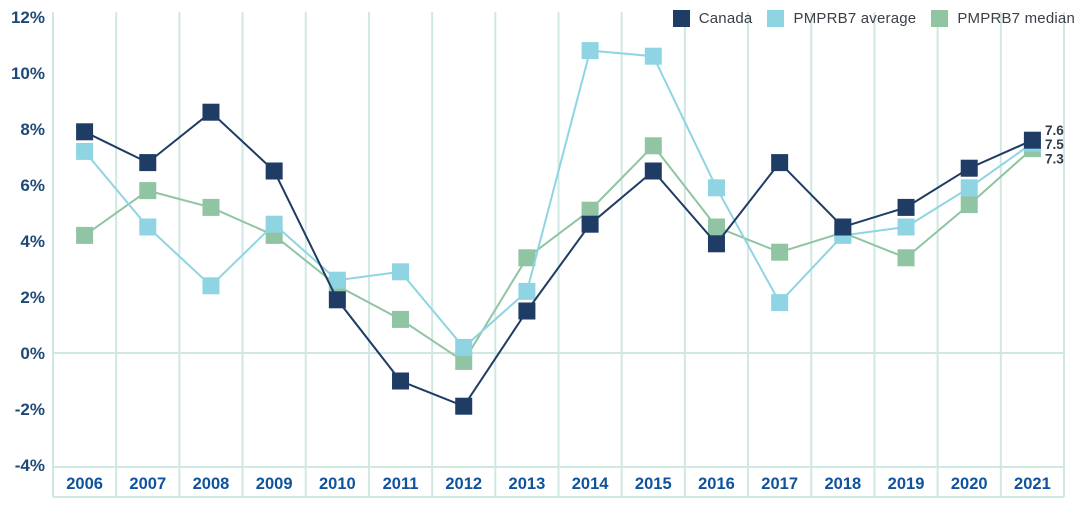  I want to click on pmprb7-median-swatch-icon, so click(940, 18).